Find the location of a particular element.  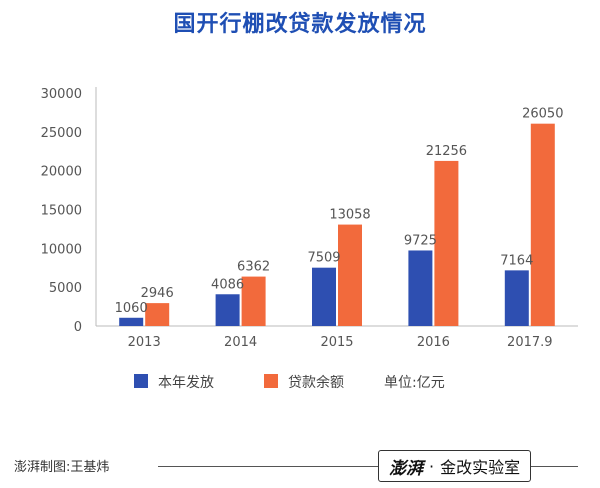

brand-logo: 澎湃 is located at coordinates (406, 468).